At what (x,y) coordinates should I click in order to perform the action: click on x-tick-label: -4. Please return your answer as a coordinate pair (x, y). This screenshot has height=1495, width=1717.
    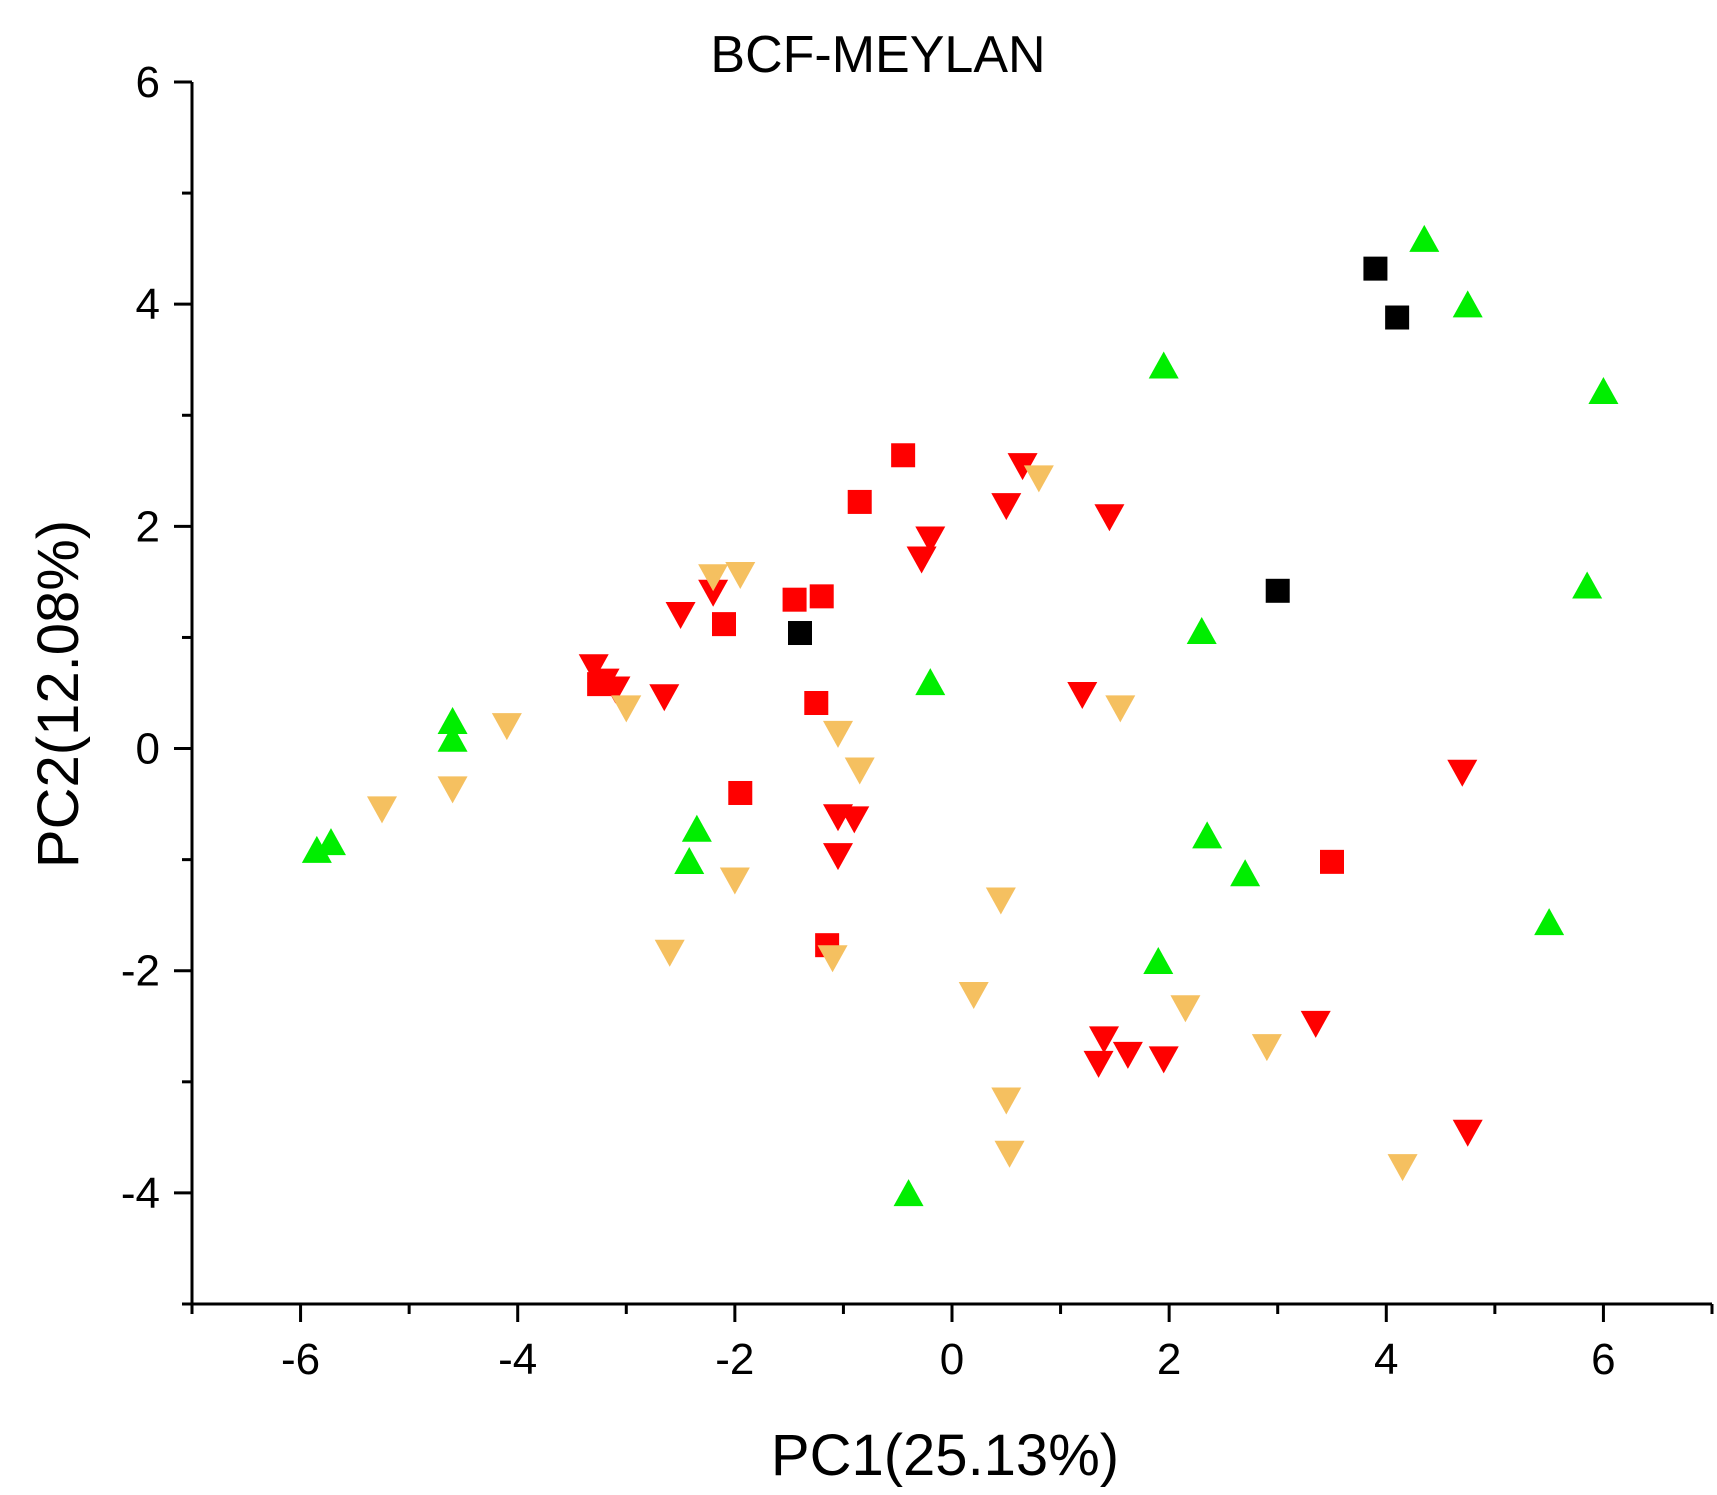
    Looking at the image, I should click on (517, 1359).